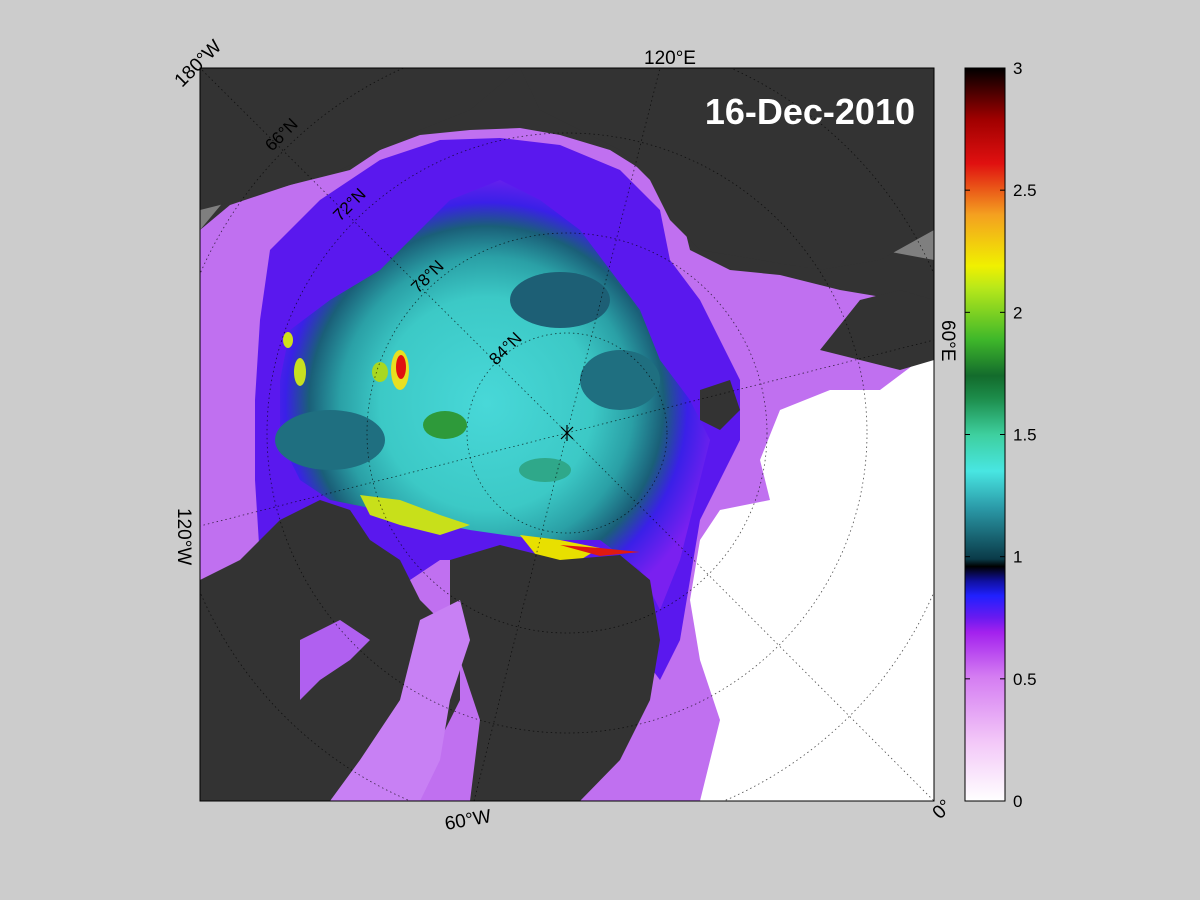 The width and height of the screenshot is (1200, 900). What do you see at coordinates (810, 111) in the screenshot?
I see `date-label: 16-Dec-2010` at bounding box center [810, 111].